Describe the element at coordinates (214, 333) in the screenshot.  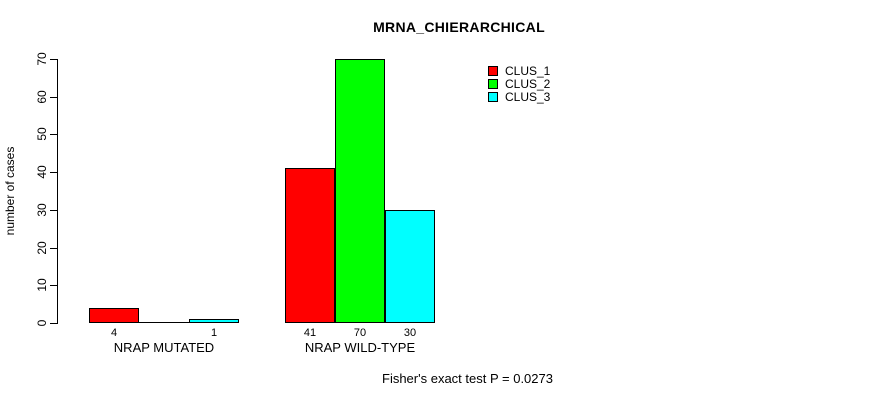
I see `bar-value-label: 1` at that location.